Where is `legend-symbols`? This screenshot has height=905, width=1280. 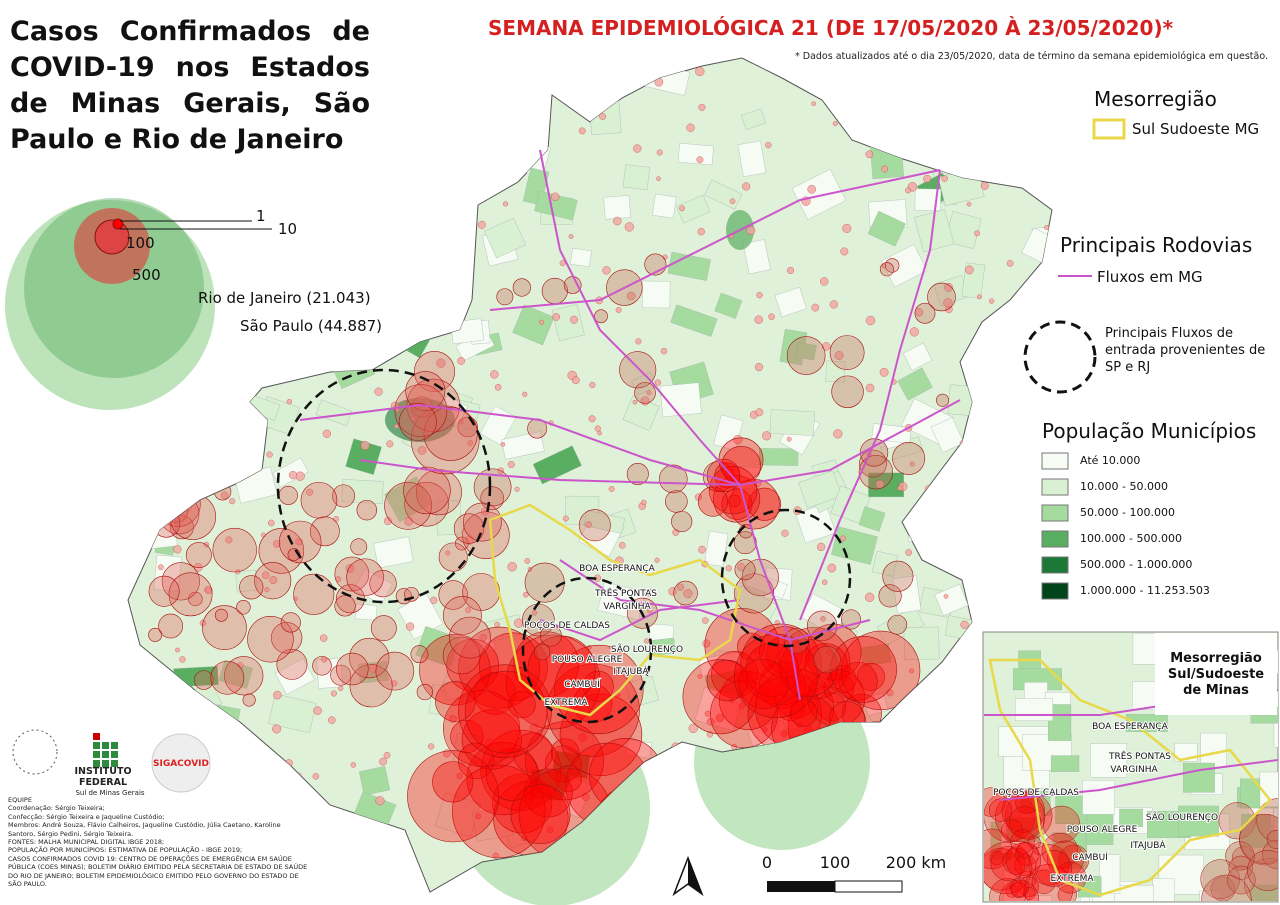
legend-symbols is located at coordinates (1074, 359).